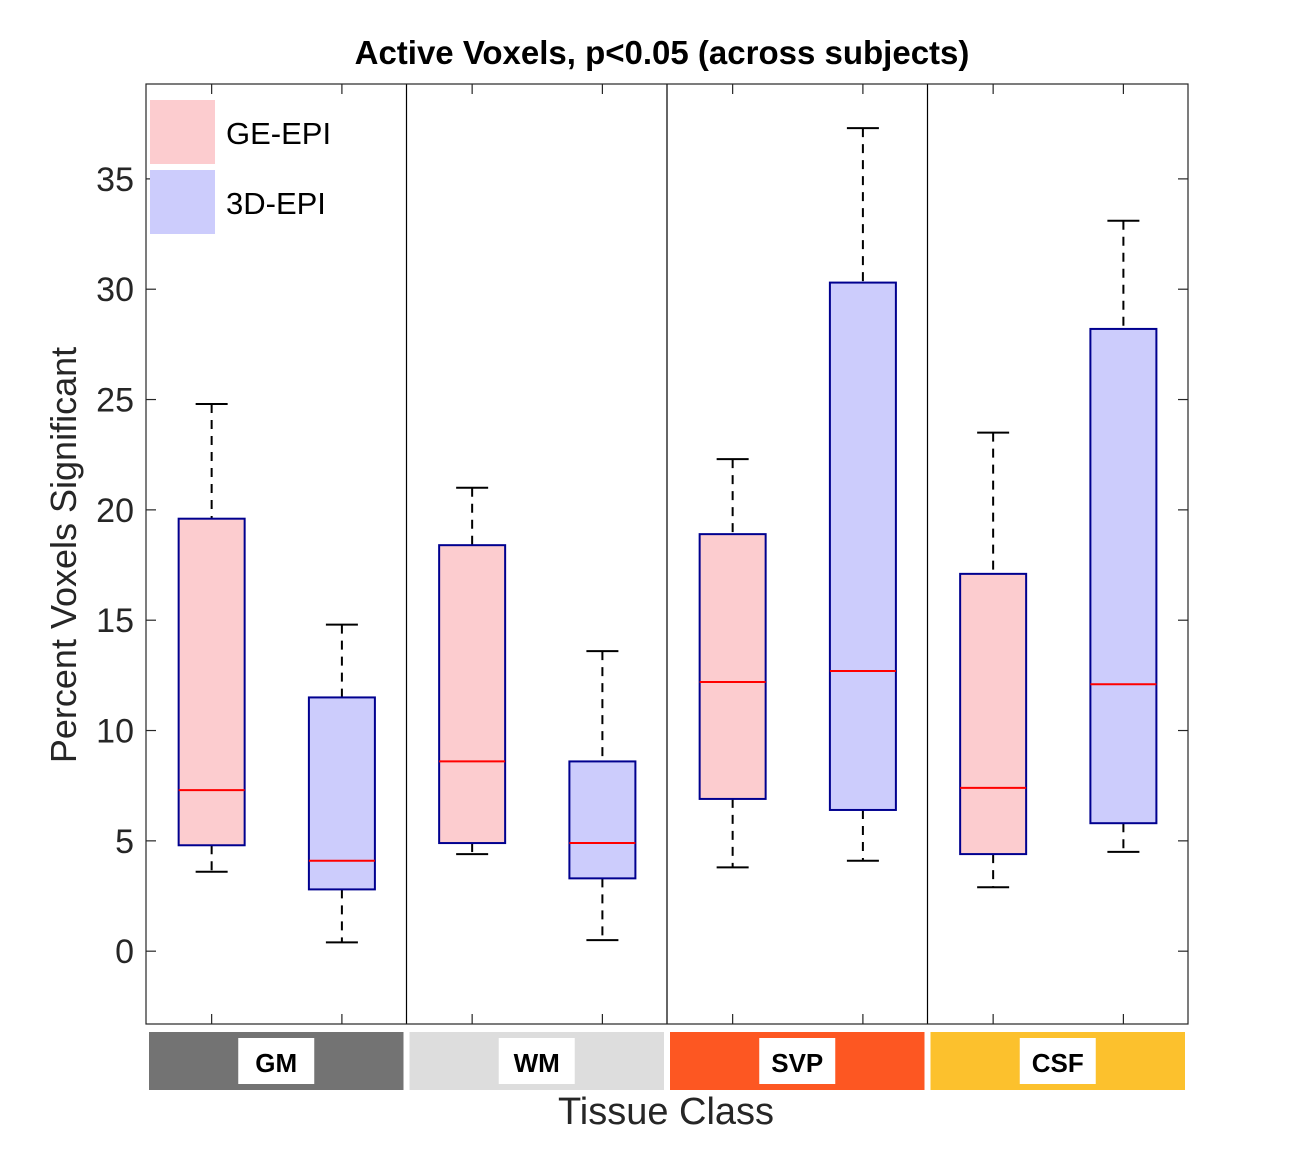  I want to click on gm-label-box, so click(276, 1061).